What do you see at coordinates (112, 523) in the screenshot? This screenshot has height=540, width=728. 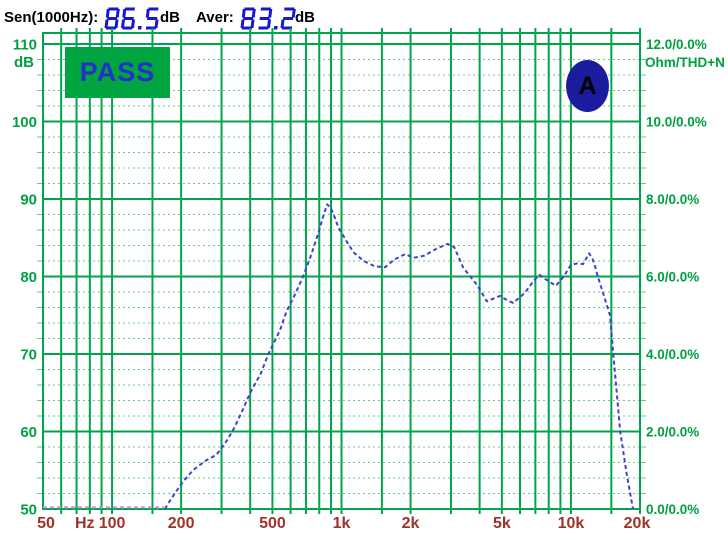 I see `x-tick-label: 100` at bounding box center [112, 523].